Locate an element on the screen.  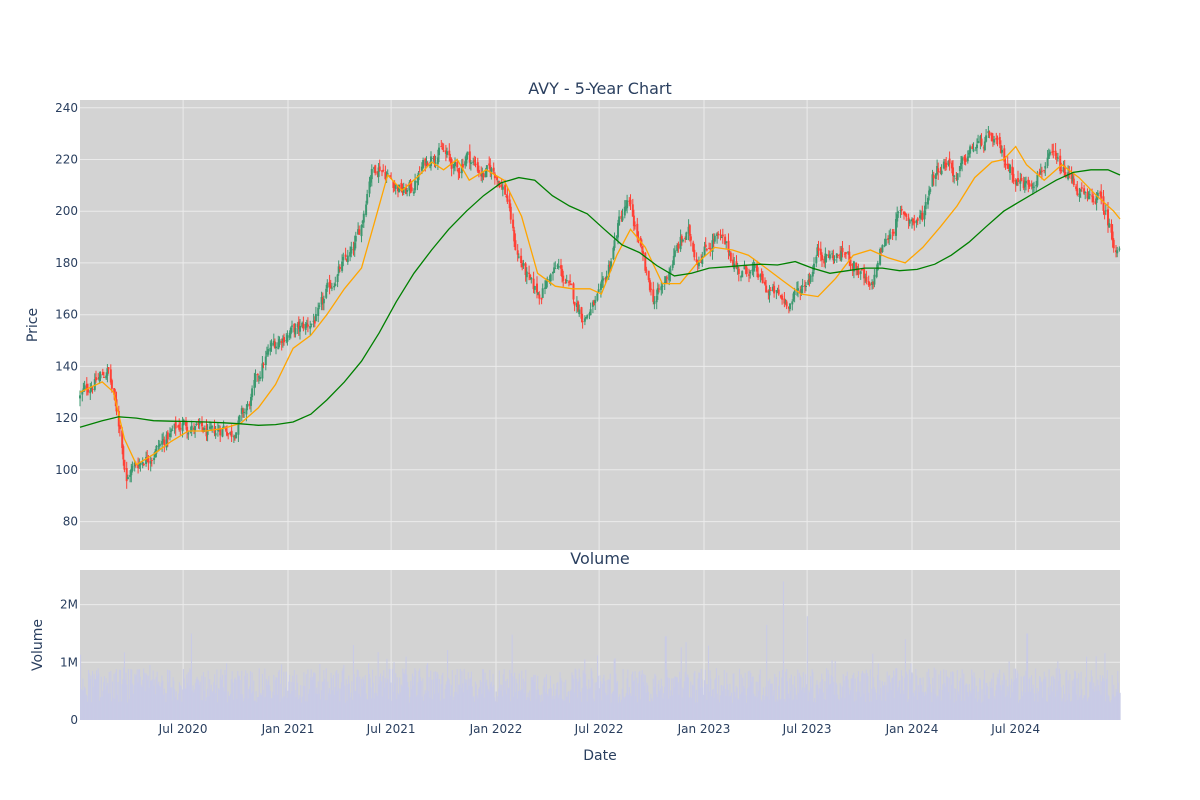
x-tick-label: Jul 2023 is located at coordinates (807, 729).